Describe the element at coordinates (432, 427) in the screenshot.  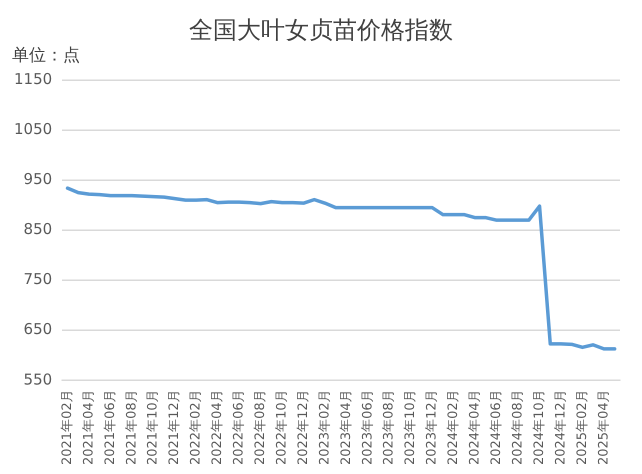
I see `x-tick-label: 2023年12月` at that location.